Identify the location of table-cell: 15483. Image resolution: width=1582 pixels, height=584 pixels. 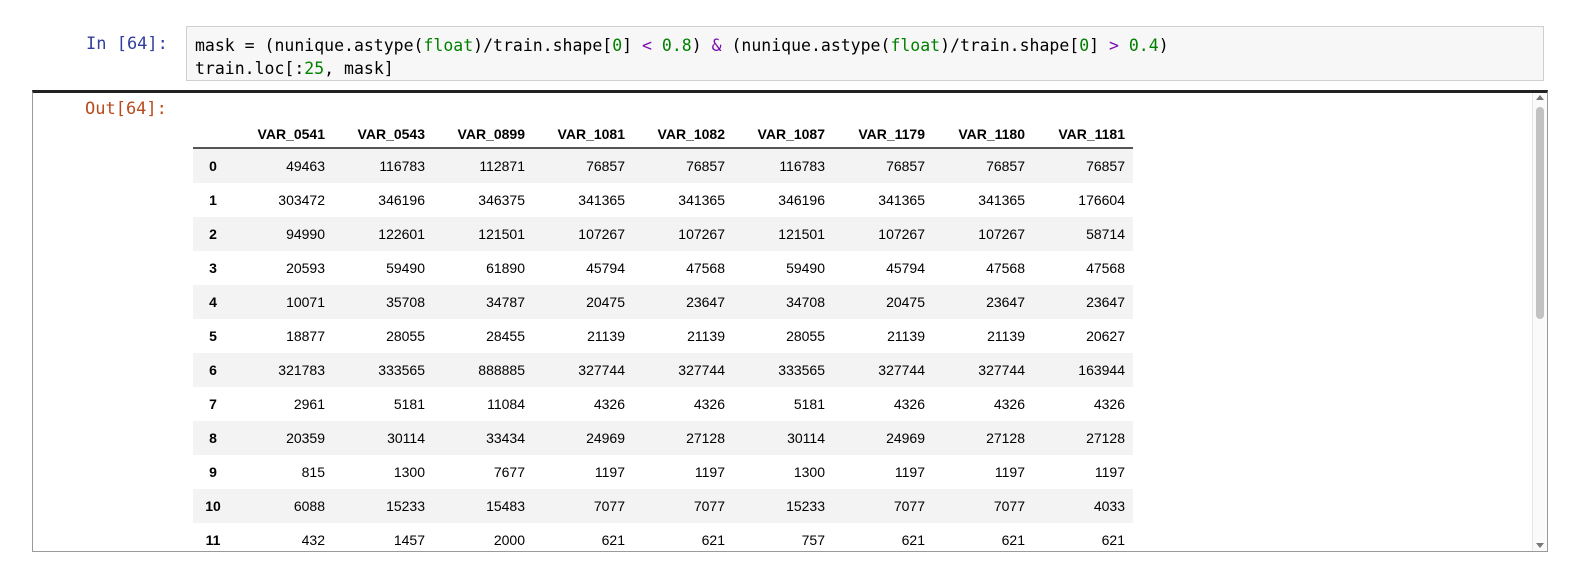
(505, 506).